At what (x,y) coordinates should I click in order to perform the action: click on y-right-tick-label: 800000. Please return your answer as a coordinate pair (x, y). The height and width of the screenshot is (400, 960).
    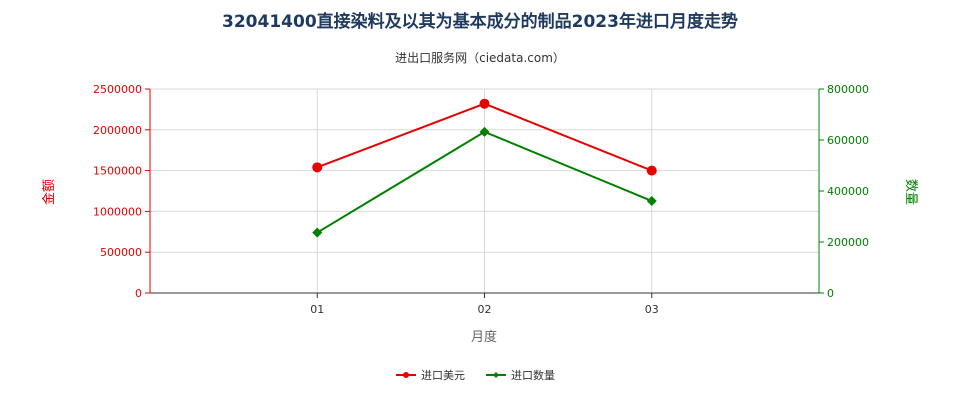
    Looking at the image, I should click on (848, 89).